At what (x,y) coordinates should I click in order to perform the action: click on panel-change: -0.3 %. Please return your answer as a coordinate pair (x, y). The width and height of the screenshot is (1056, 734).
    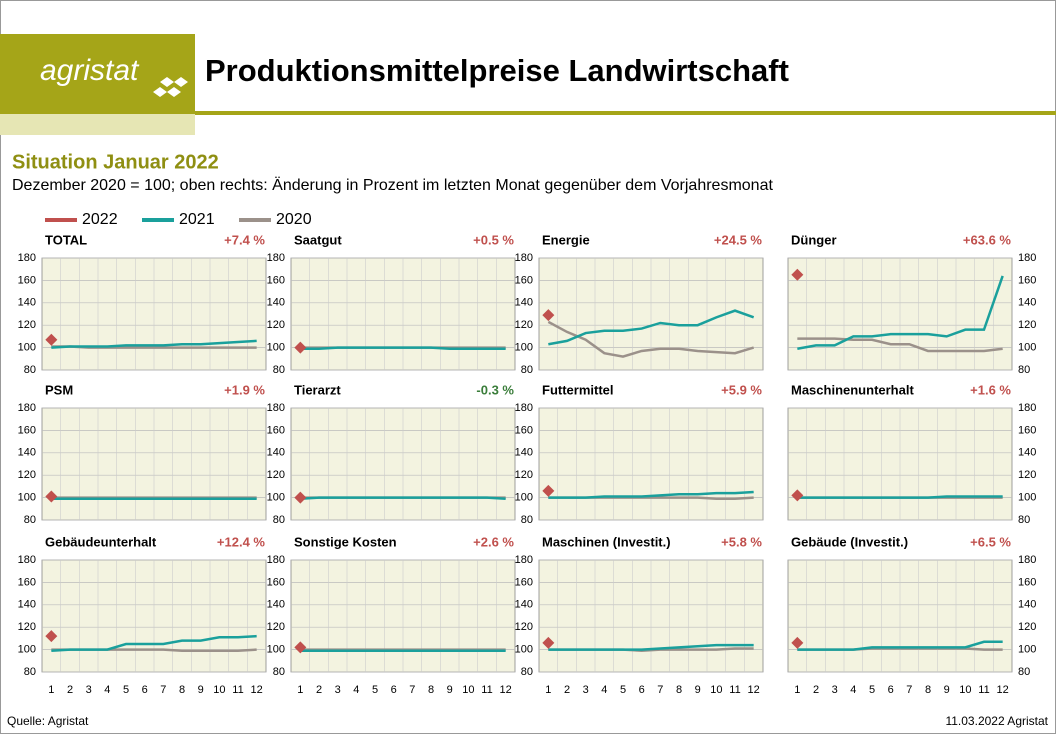
    Looking at the image, I should click on (495, 389).